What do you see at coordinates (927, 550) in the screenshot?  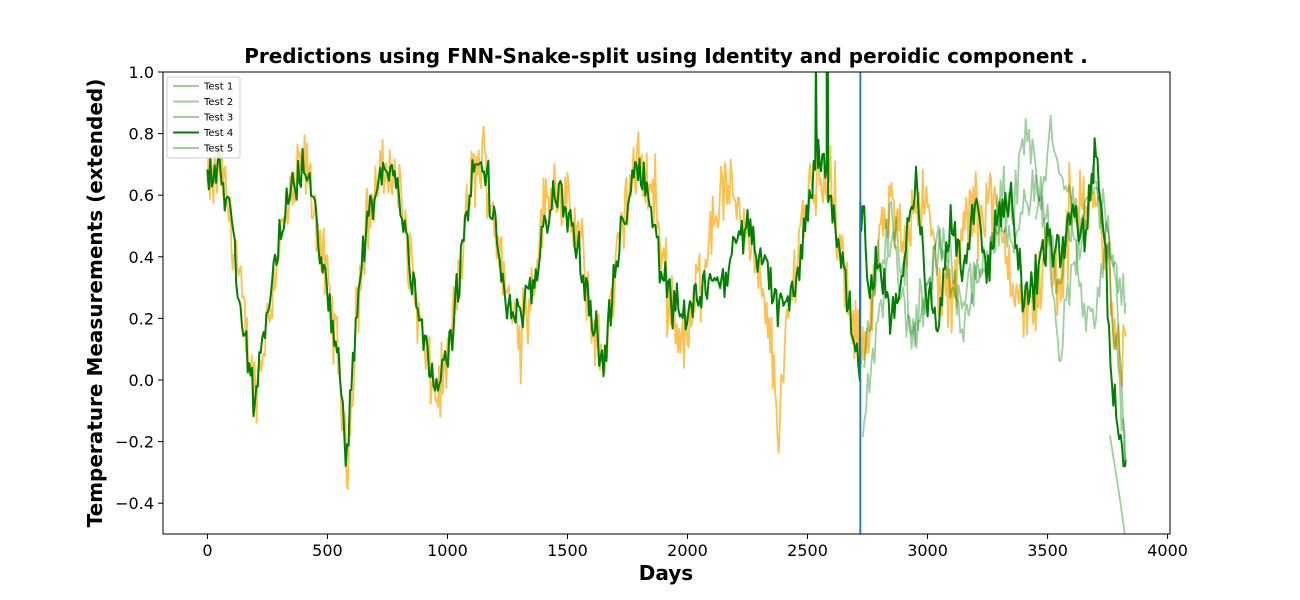 I see `x-tick-label: 3000` at bounding box center [927, 550].